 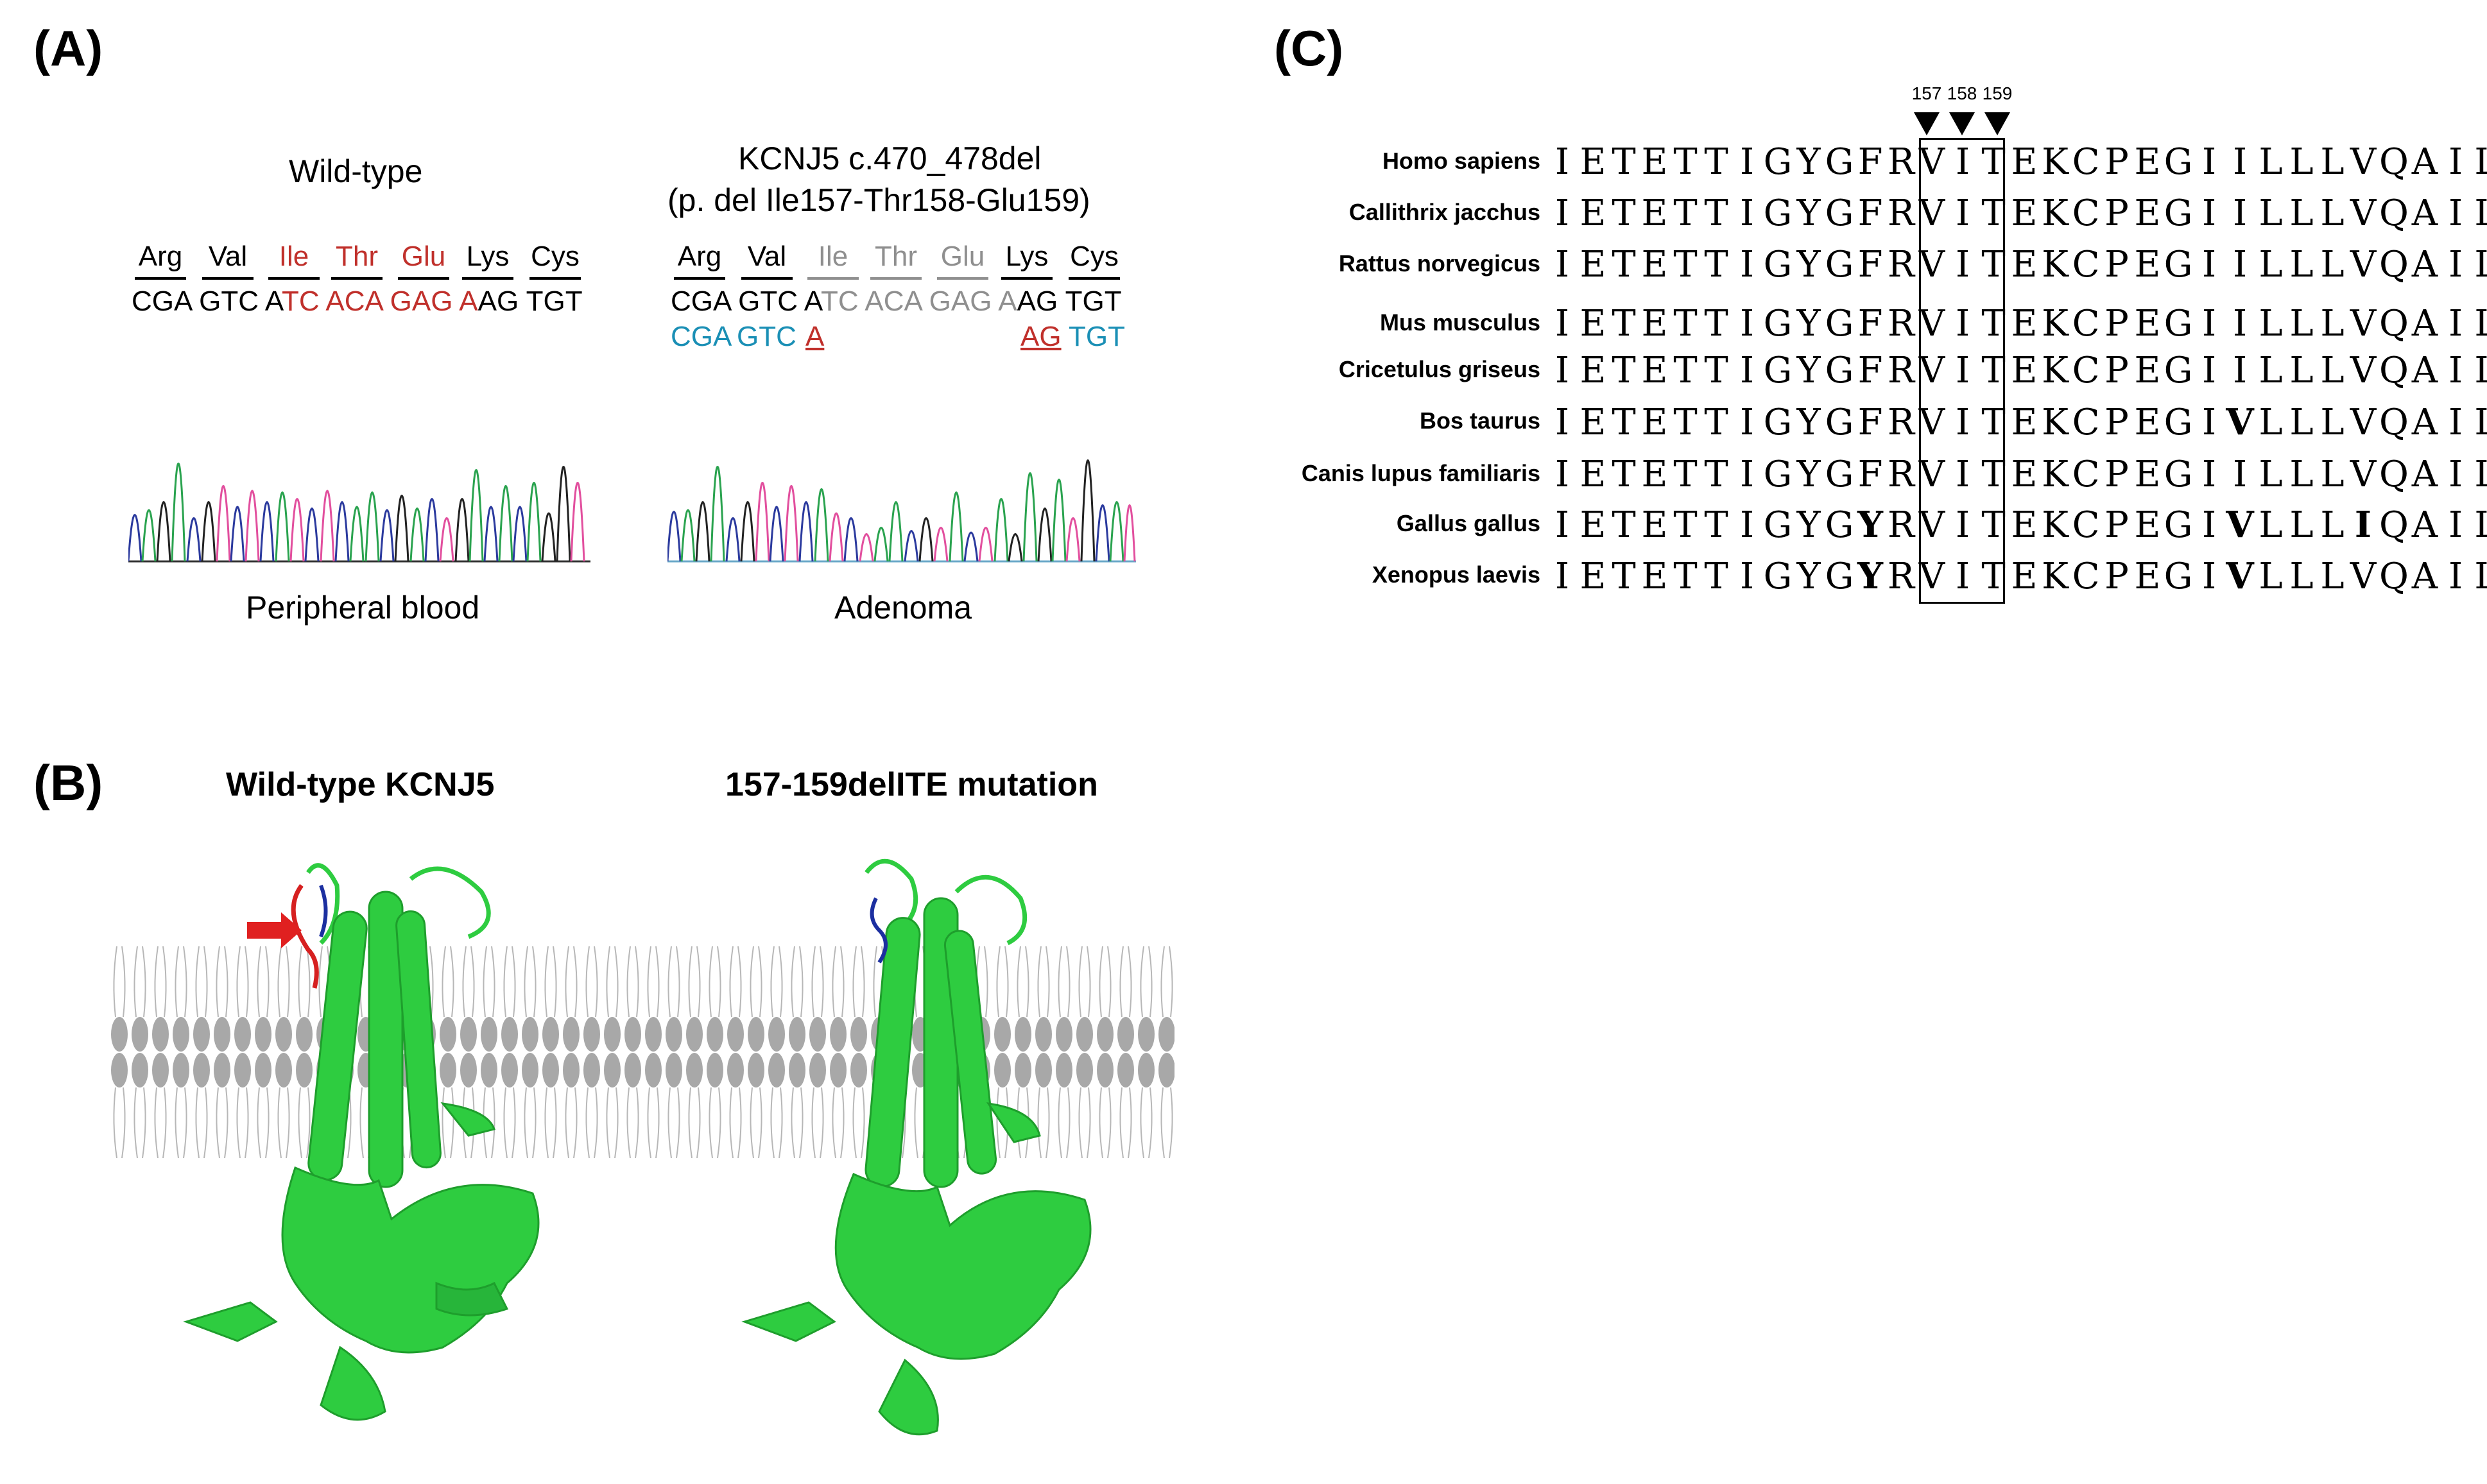 I want to click on aa-label: Glu, so click(x=962, y=257).